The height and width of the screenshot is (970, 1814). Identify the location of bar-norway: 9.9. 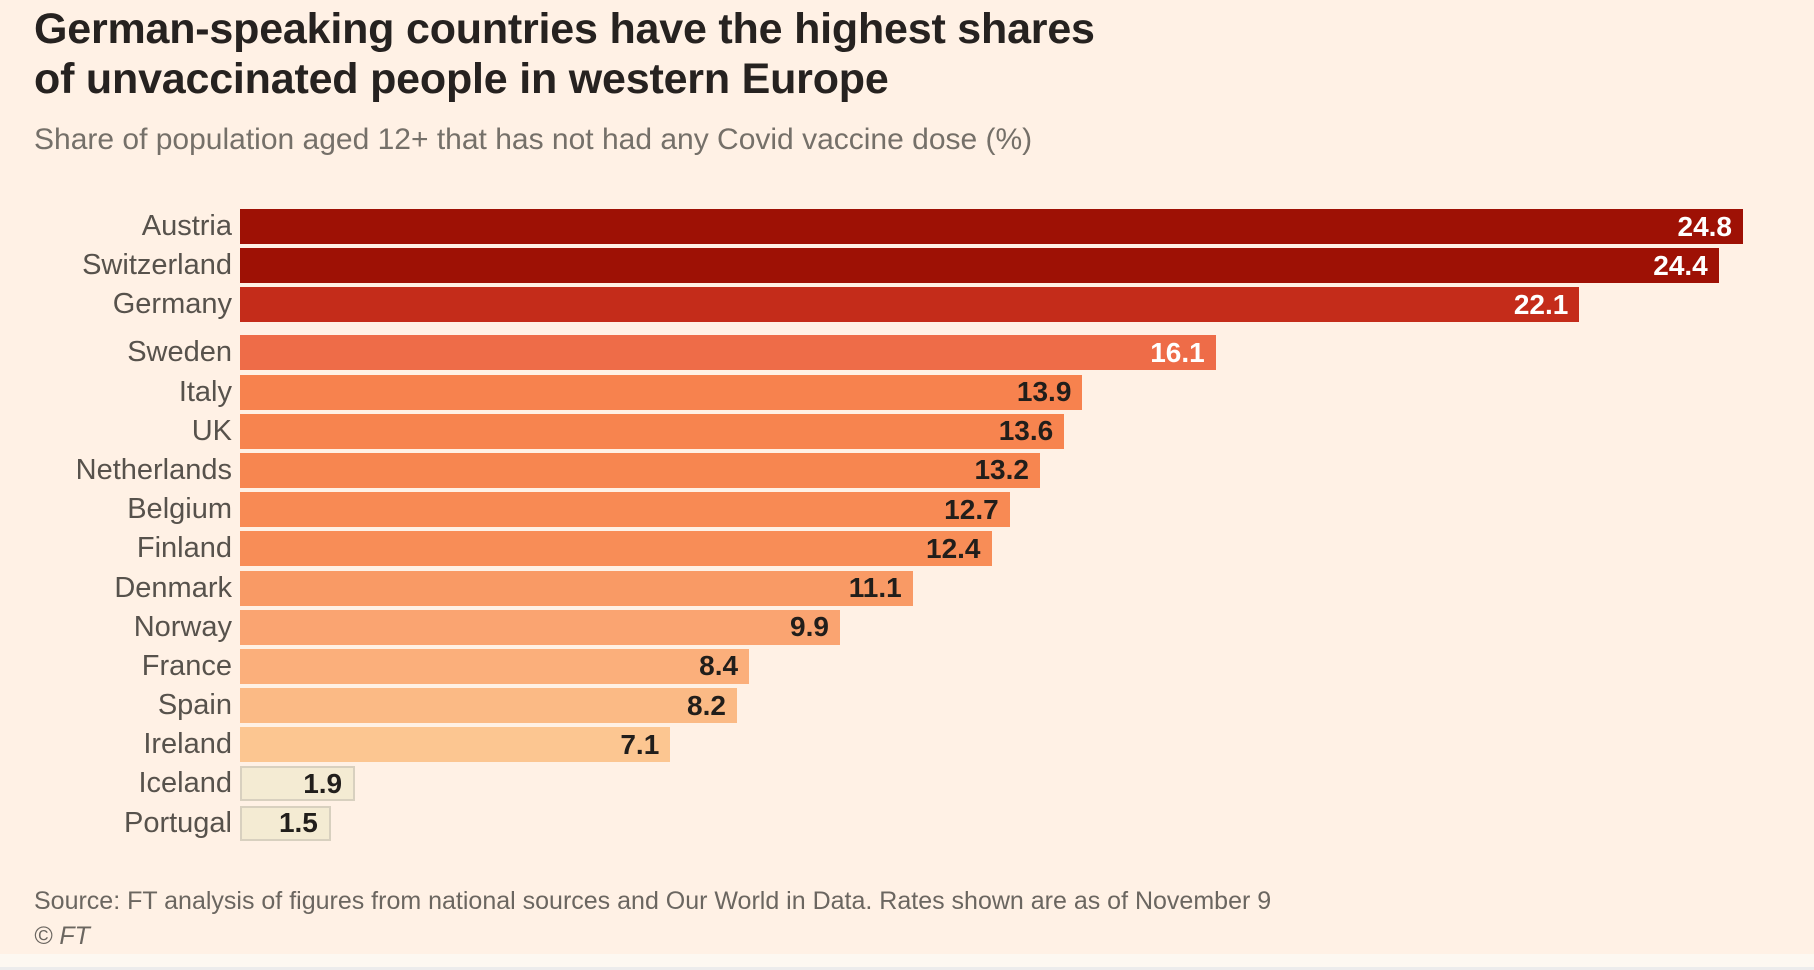
(540, 627).